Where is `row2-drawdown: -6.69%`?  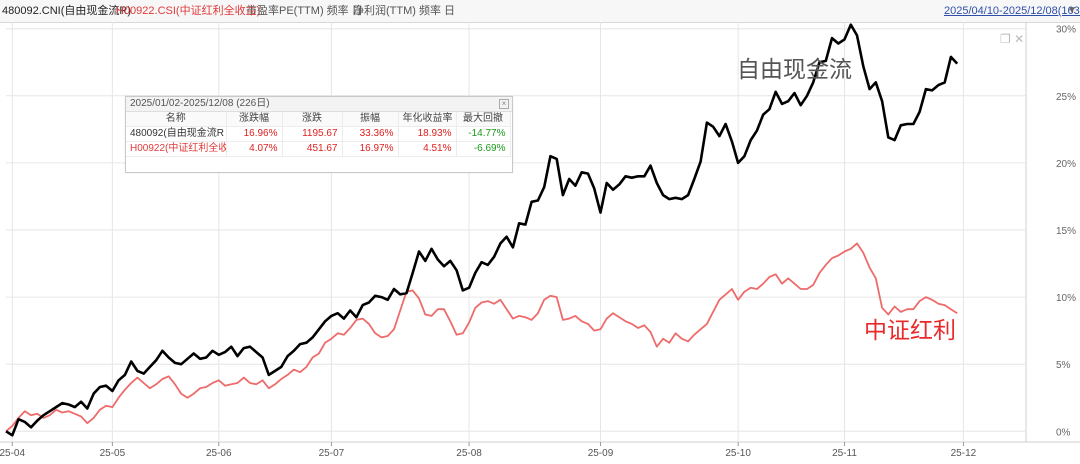
row2-drawdown: -6.69% is located at coordinates (483, 149).